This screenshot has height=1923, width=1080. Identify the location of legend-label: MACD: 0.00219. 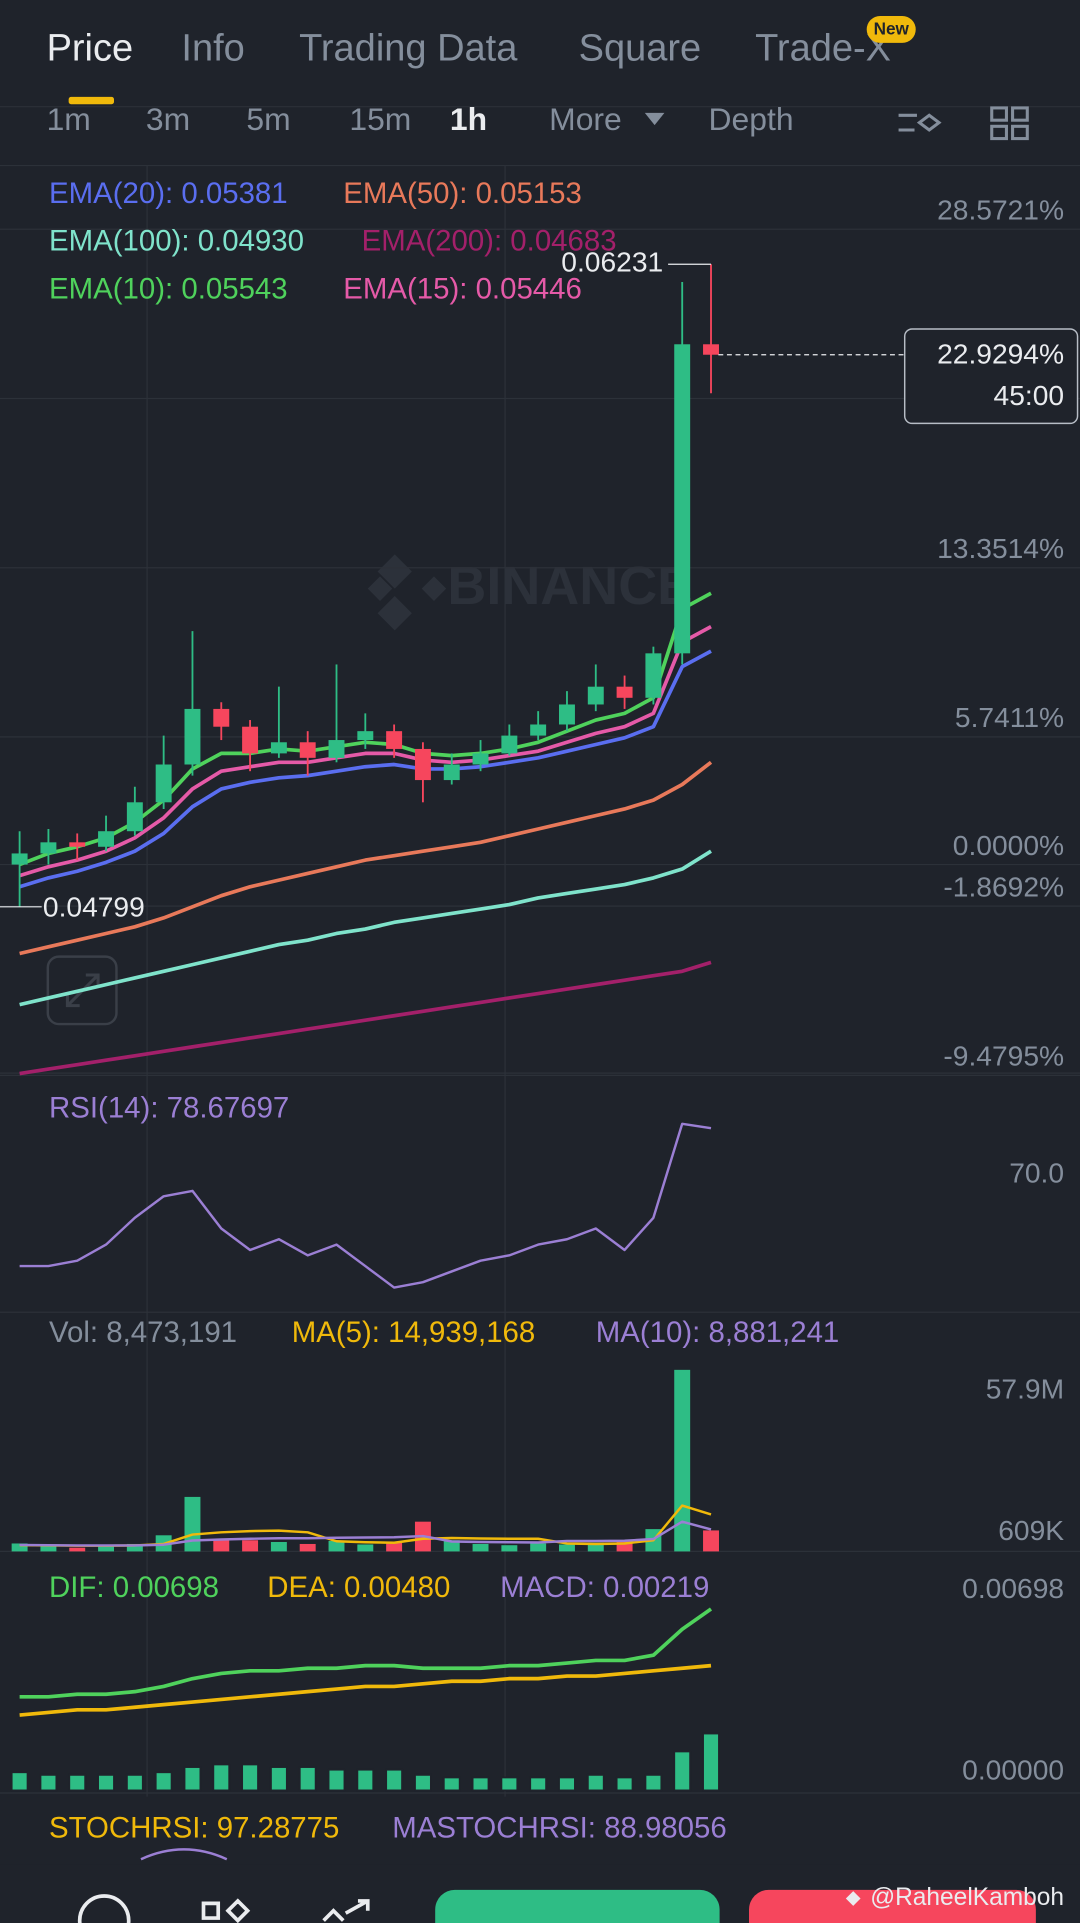
(604, 1587).